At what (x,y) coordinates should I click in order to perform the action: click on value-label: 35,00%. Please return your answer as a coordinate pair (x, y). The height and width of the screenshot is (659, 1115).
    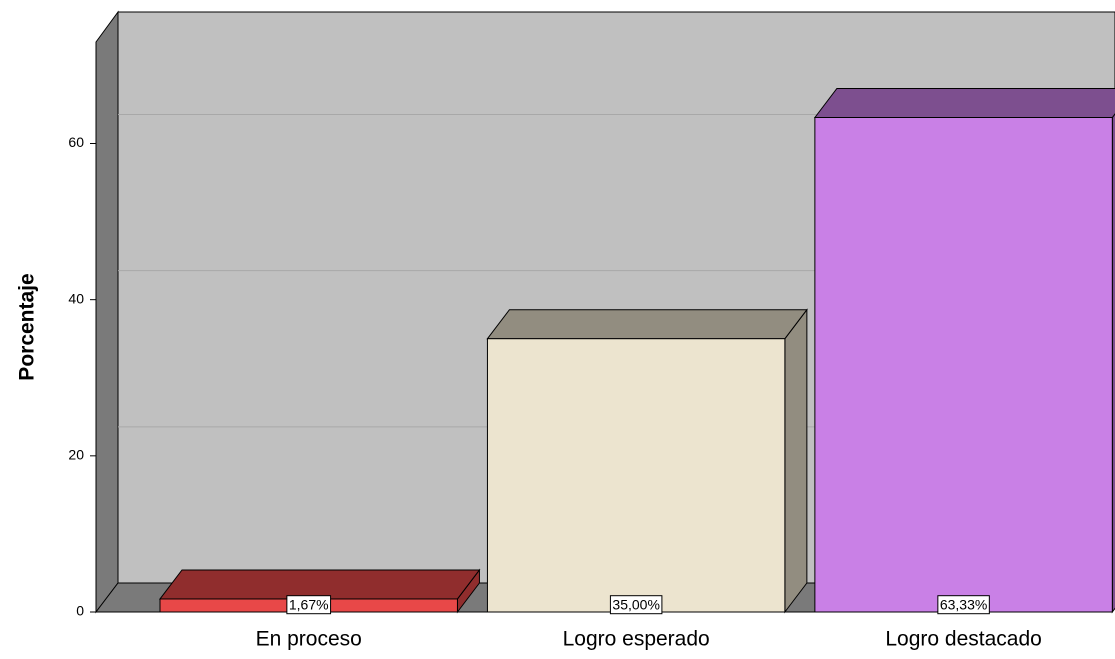
    Looking at the image, I should click on (635, 605).